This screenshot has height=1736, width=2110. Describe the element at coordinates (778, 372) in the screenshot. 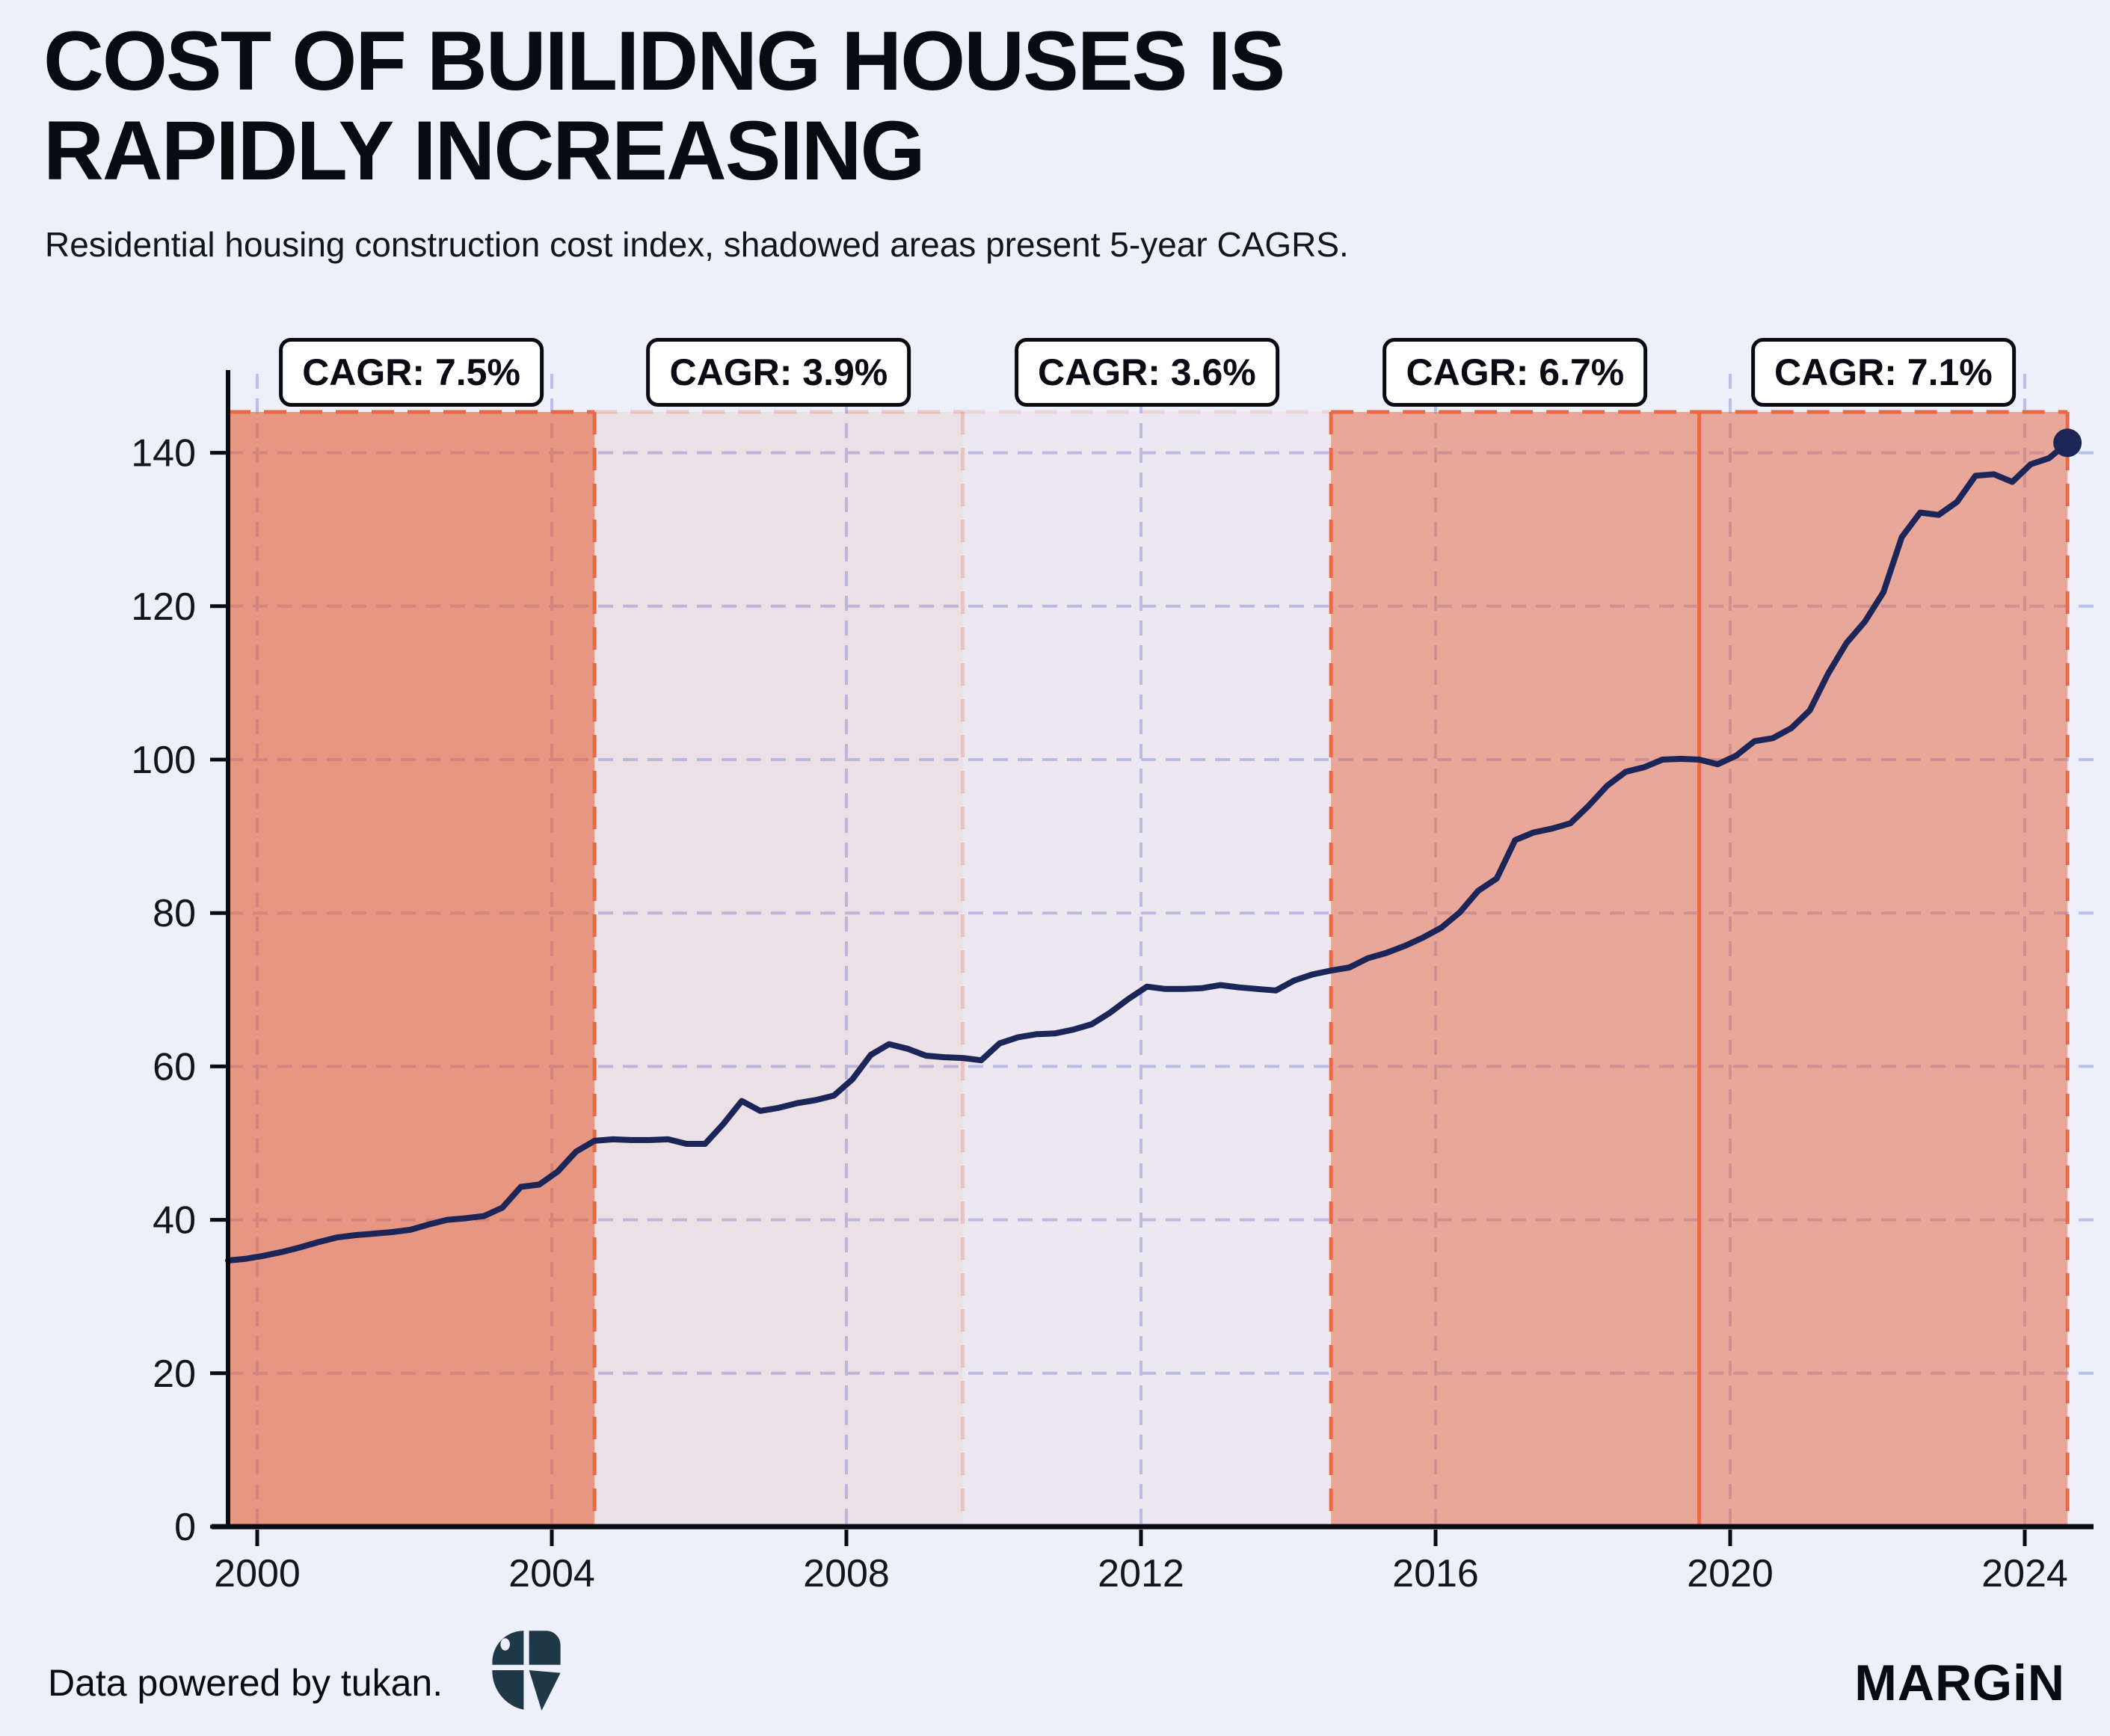

I see `cagr-label-window-2: CAGR: 3.9%` at that location.